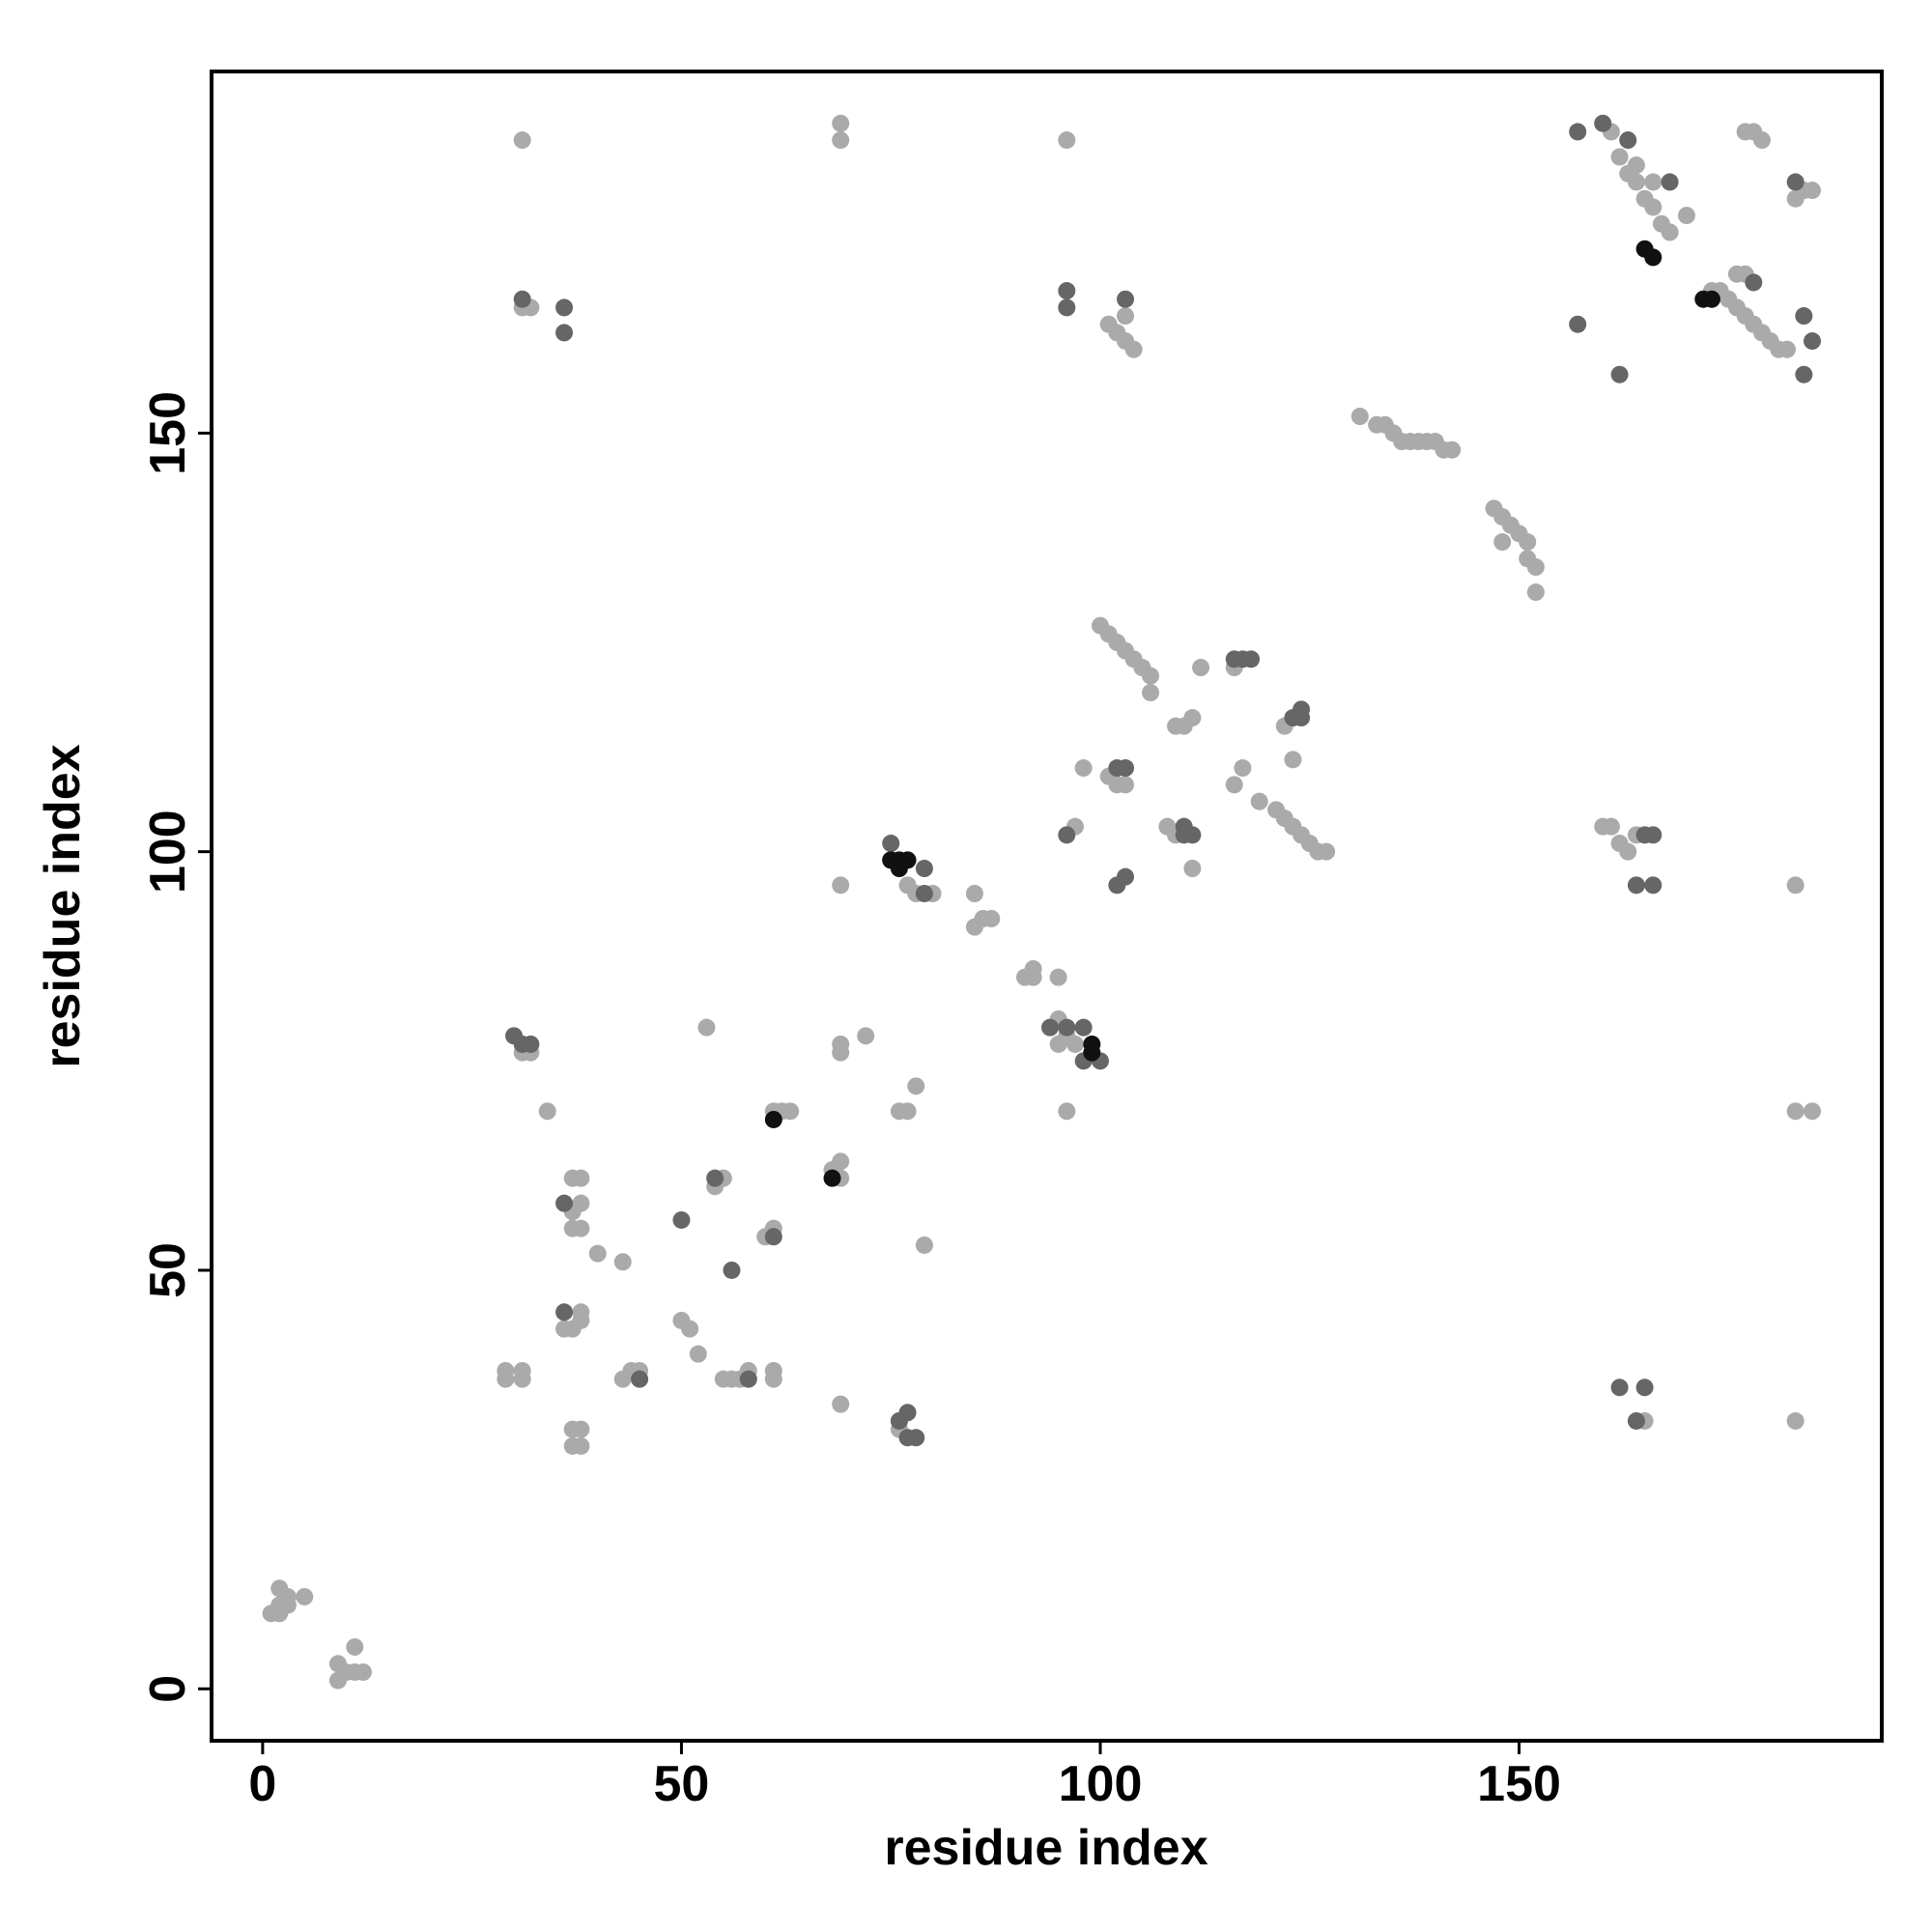 This screenshot has height=1932, width=1932. Describe the element at coordinates (682, 1784) in the screenshot. I see `x-tick-label: 50` at that location.